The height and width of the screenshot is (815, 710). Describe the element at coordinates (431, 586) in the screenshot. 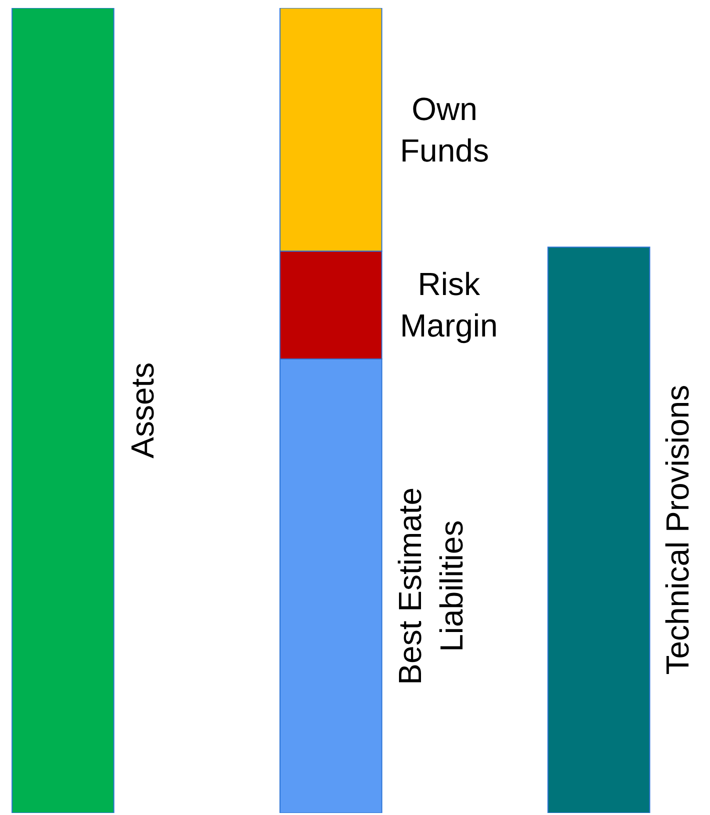

I see `text: Best Estimate Liabilities` at that location.